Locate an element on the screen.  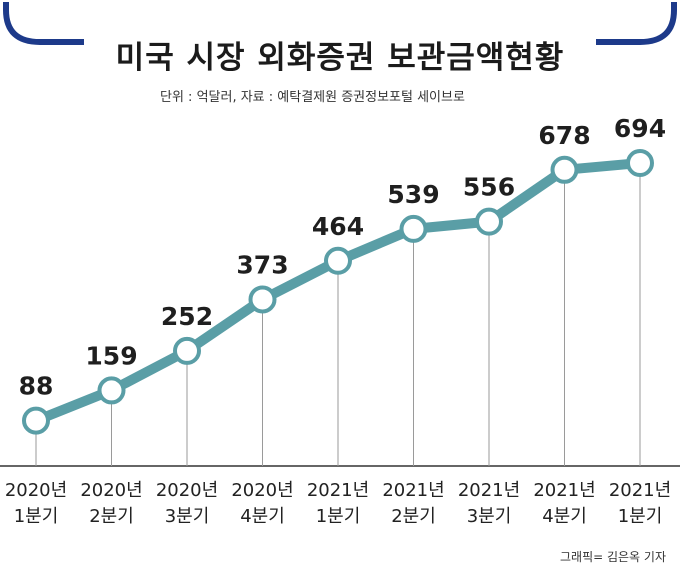
frame-right-corner is located at coordinates (636, 23).